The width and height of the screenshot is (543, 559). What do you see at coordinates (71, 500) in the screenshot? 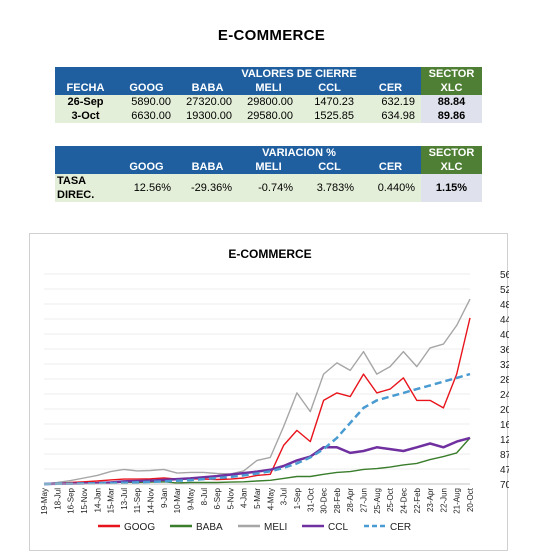
I see `x-tick-label: 16-Sep` at bounding box center [71, 500].